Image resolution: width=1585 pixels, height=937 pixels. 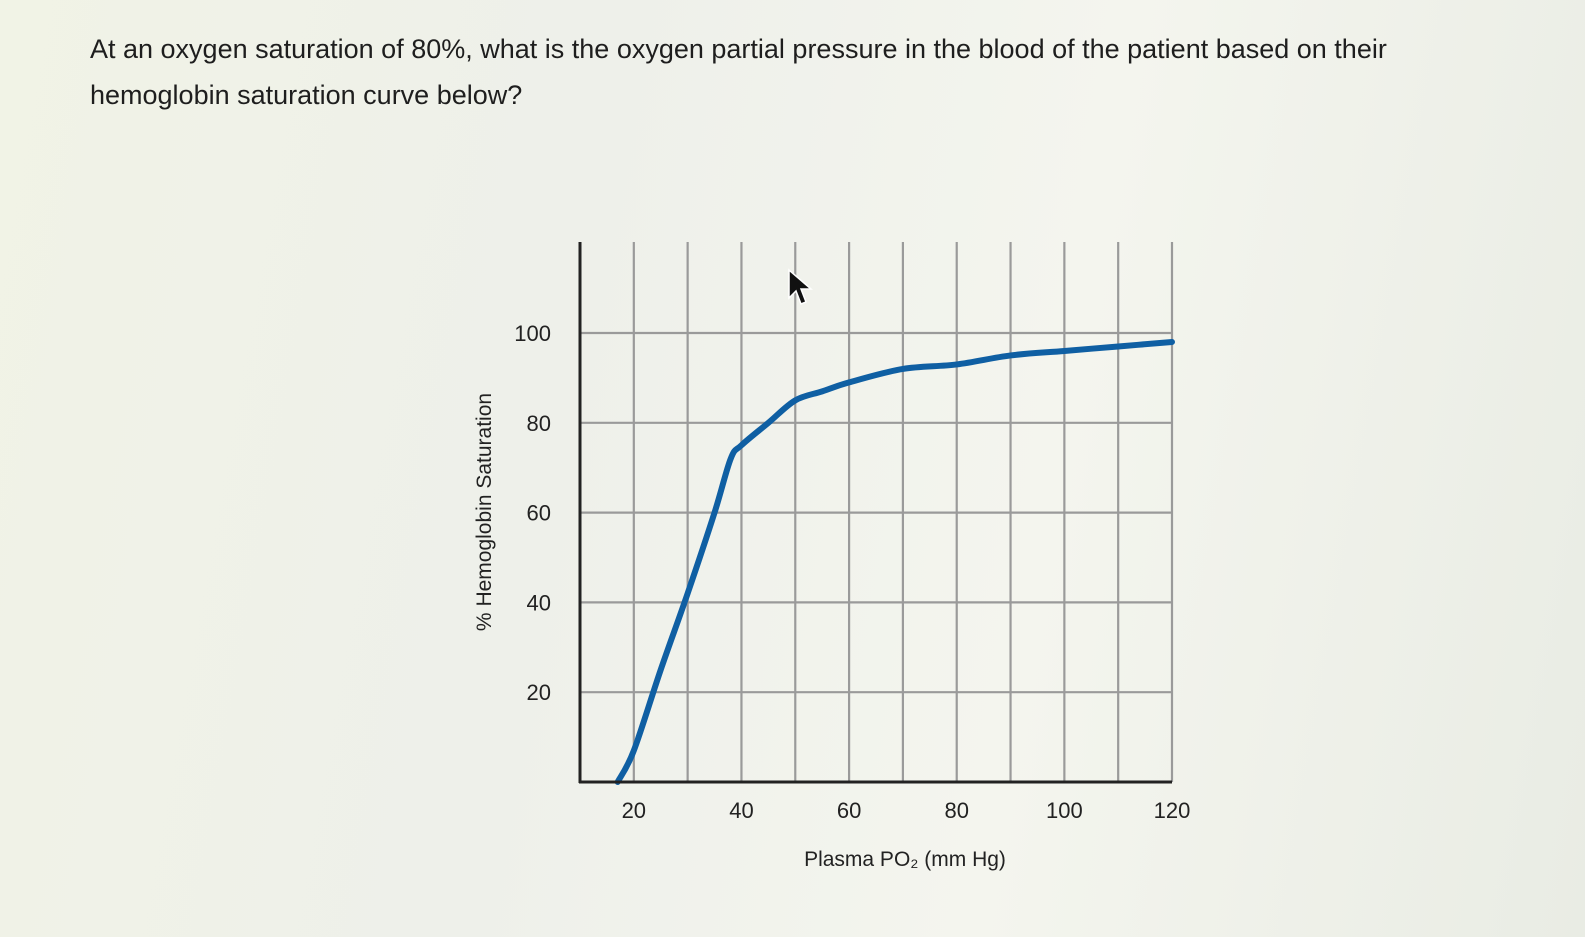 What do you see at coordinates (800, 286) in the screenshot?
I see `mouse-pointer-icon` at bounding box center [800, 286].